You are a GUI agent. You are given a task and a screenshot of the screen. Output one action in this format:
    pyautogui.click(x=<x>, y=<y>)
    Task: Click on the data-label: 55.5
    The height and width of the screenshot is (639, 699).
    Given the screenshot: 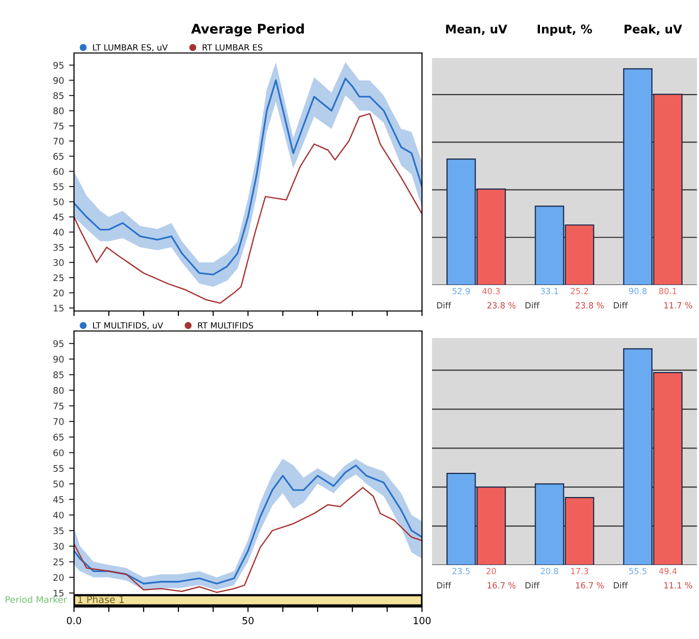 What is the action you would take?
    pyautogui.click(x=637, y=571)
    